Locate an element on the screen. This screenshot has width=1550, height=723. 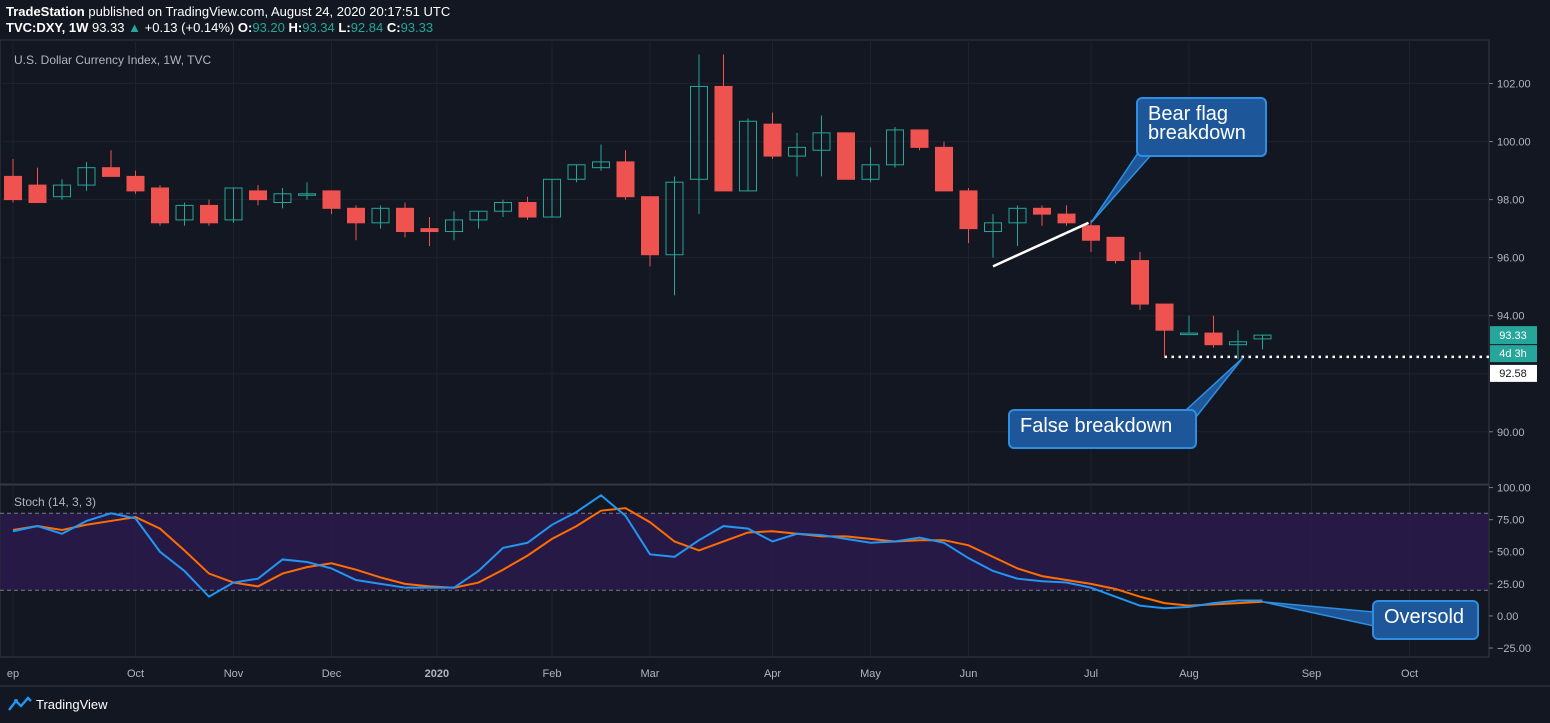
time-tick-label: Aug is located at coordinates (1189, 674).